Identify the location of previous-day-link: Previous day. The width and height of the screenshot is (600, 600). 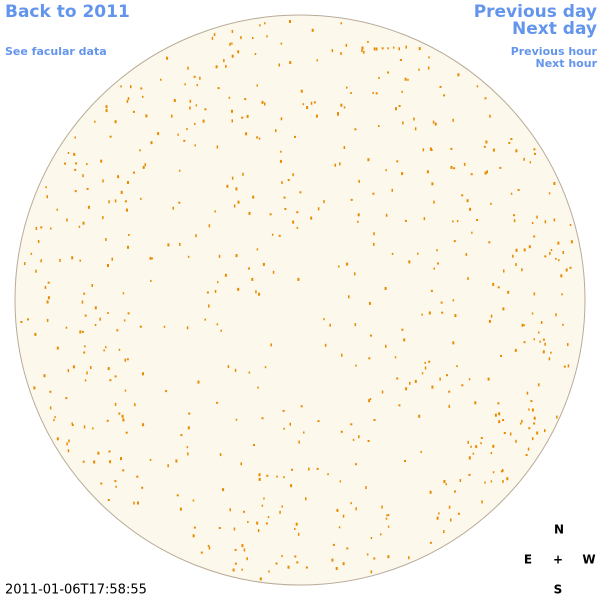
(535, 12).